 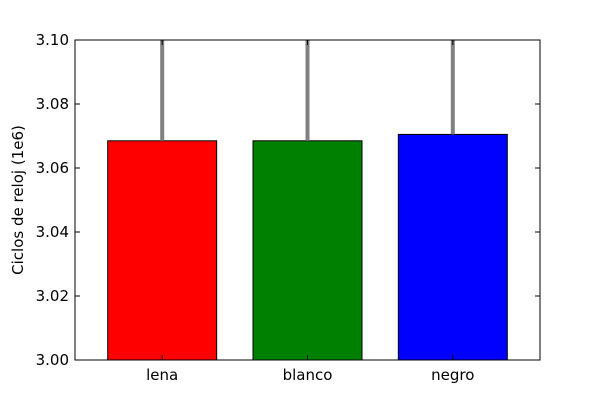 What do you see at coordinates (308, 375) in the screenshot?
I see `x-tick-label: blanco` at bounding box center [308, 375].